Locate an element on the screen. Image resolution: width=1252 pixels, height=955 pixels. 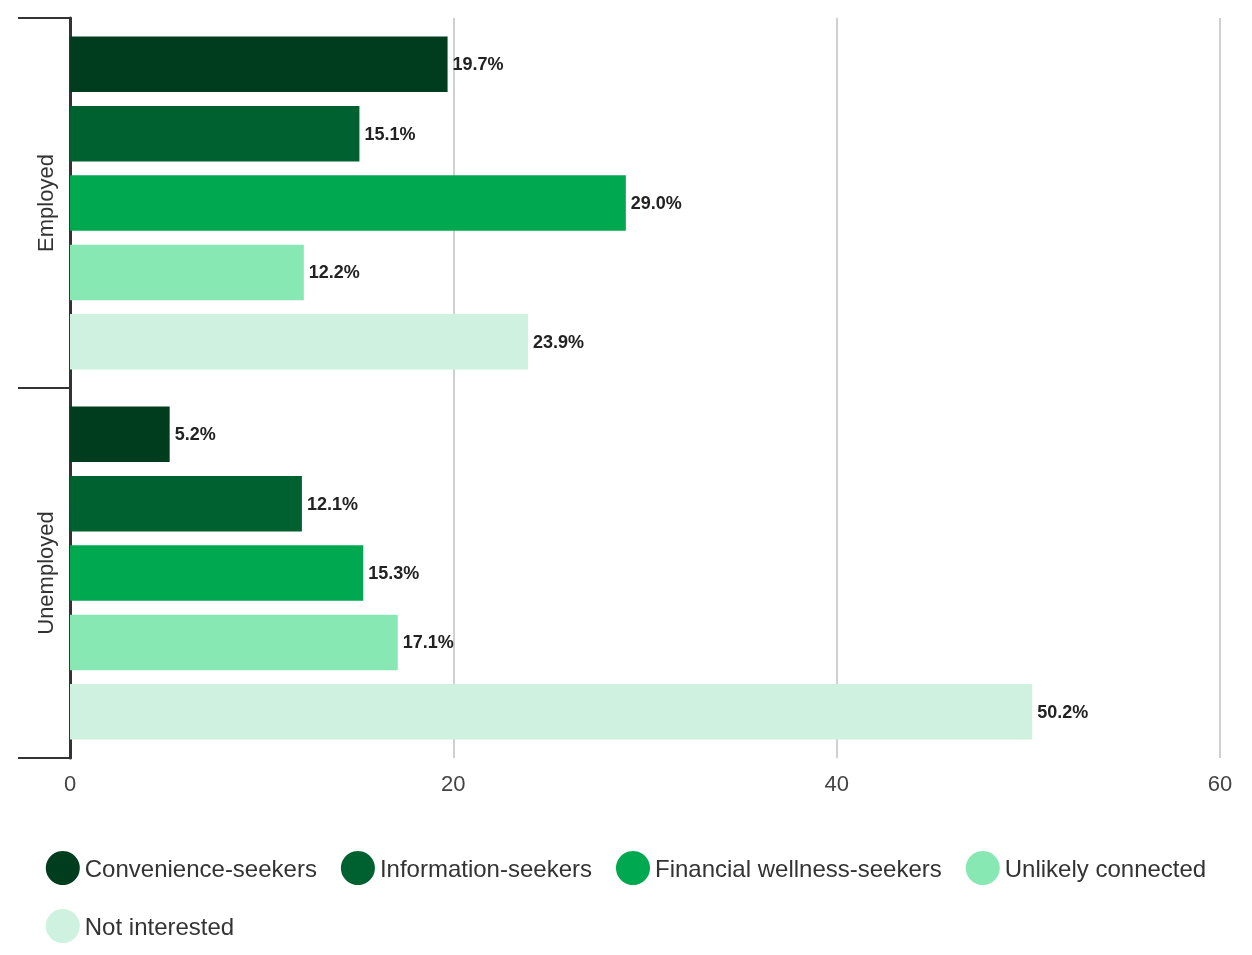
data-label: 50.2% is located at coordinates (1063, 711).